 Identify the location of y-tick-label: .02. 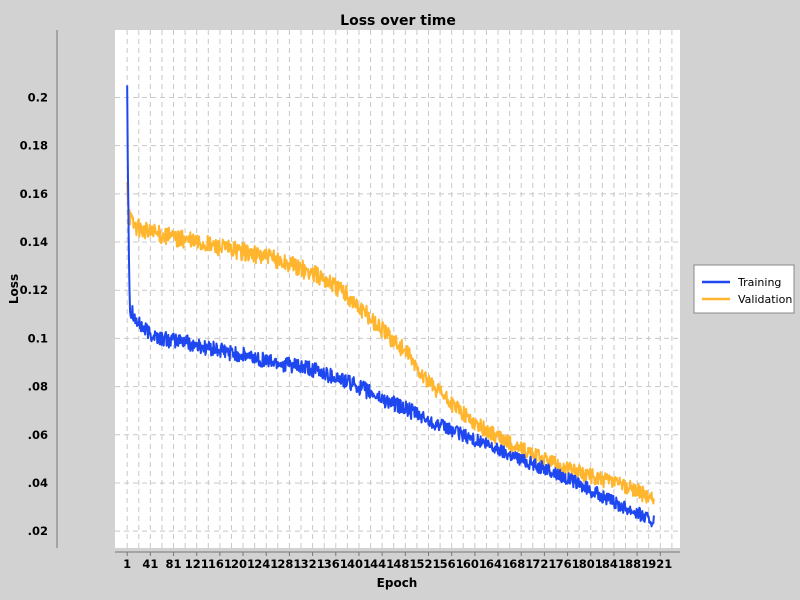
(38, 531).